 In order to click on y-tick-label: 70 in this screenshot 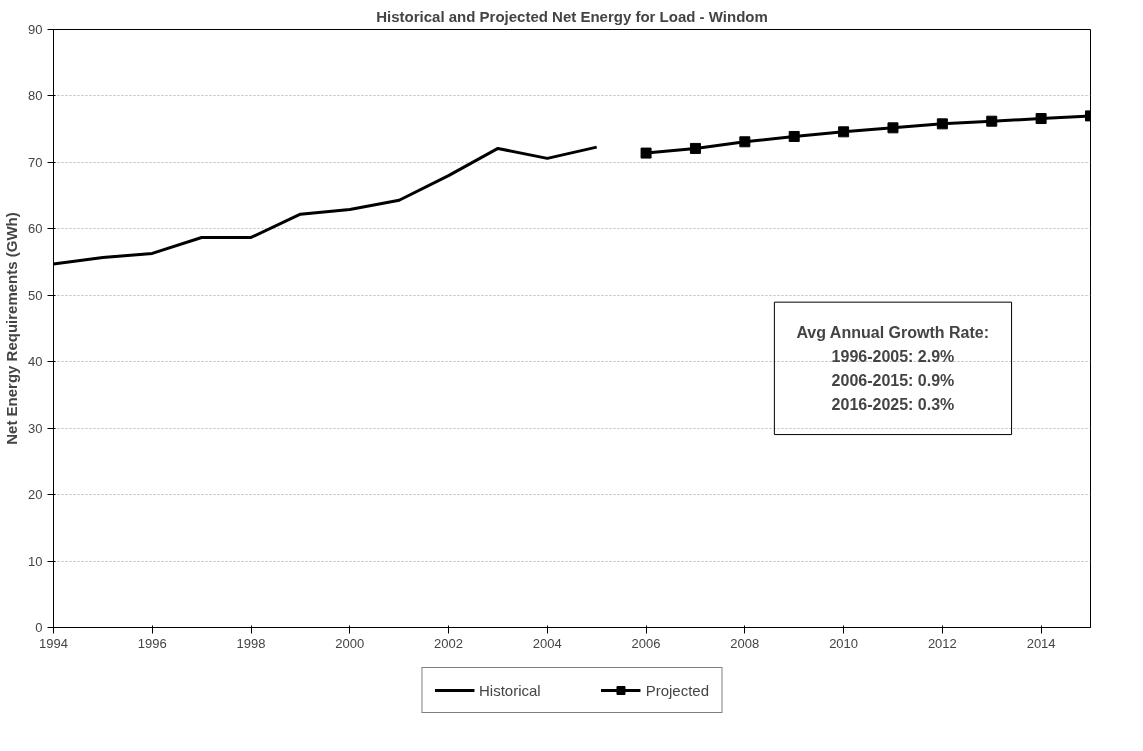, I will do `click(35, 162)`.